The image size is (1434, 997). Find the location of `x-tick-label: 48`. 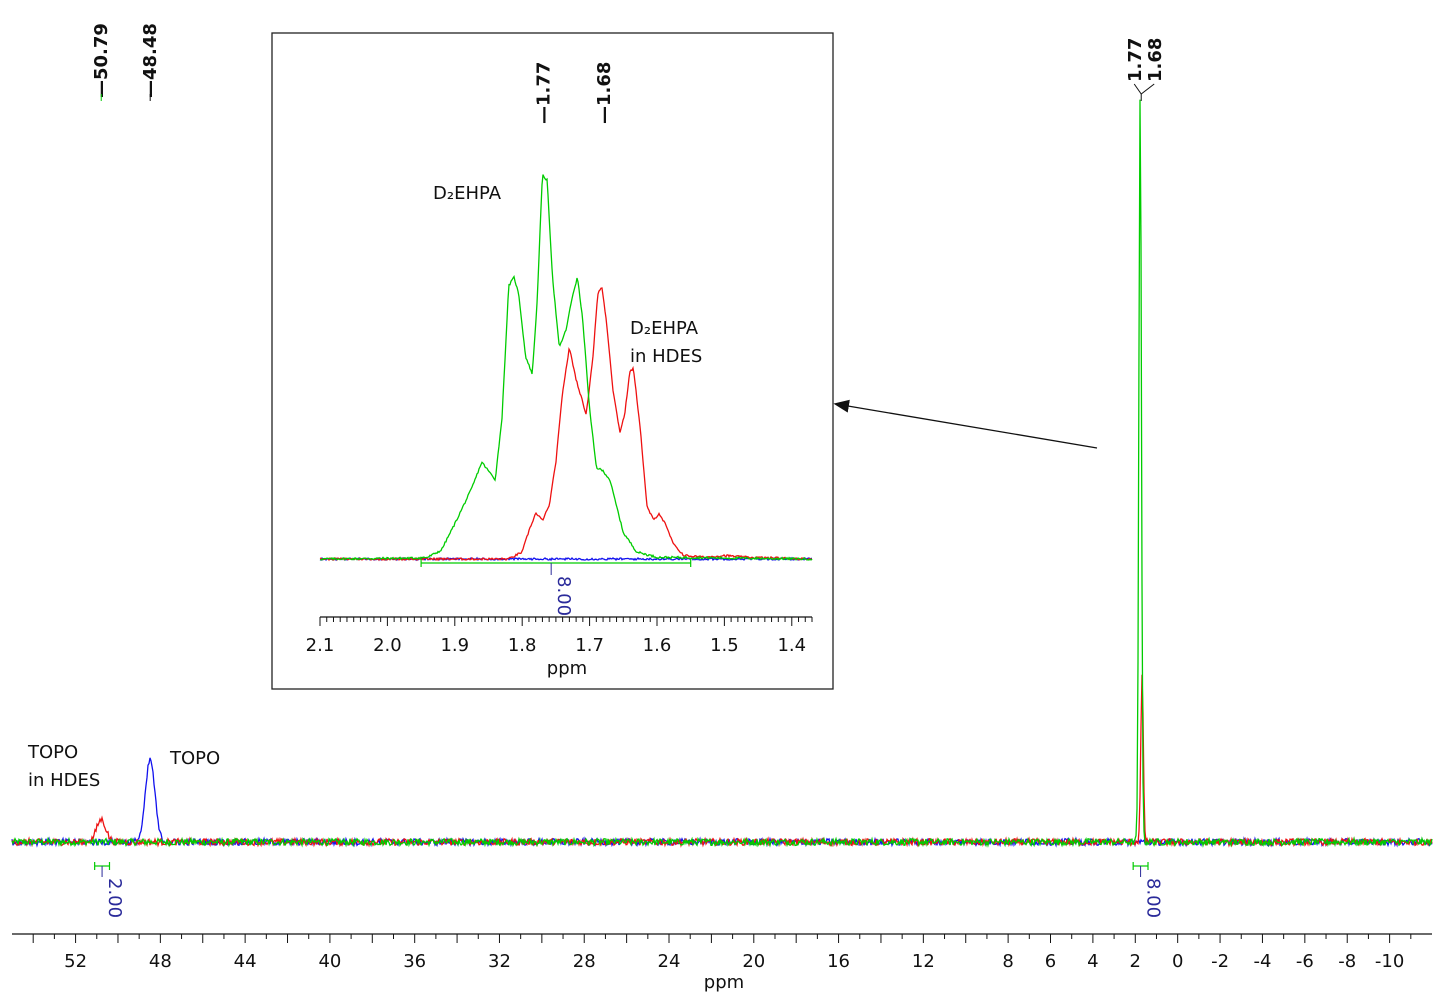

x-tick-label: 48 is located at coordinates (160, 961).